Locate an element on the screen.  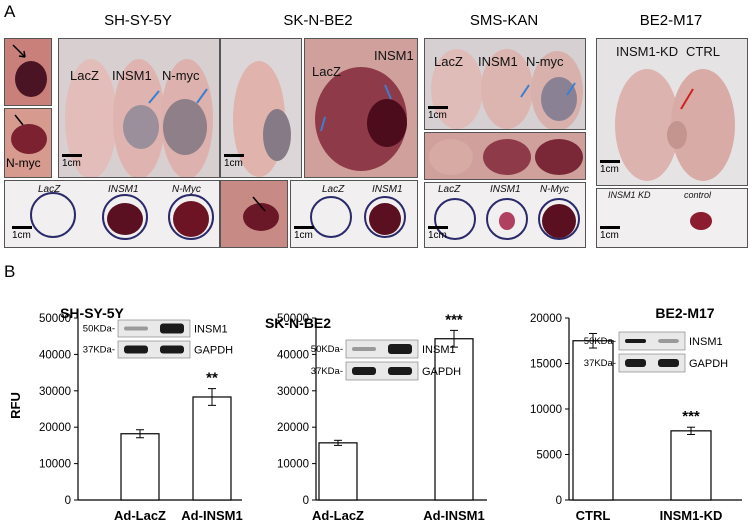
photo-sms-kan-mice is located at coordinates (505, 84).